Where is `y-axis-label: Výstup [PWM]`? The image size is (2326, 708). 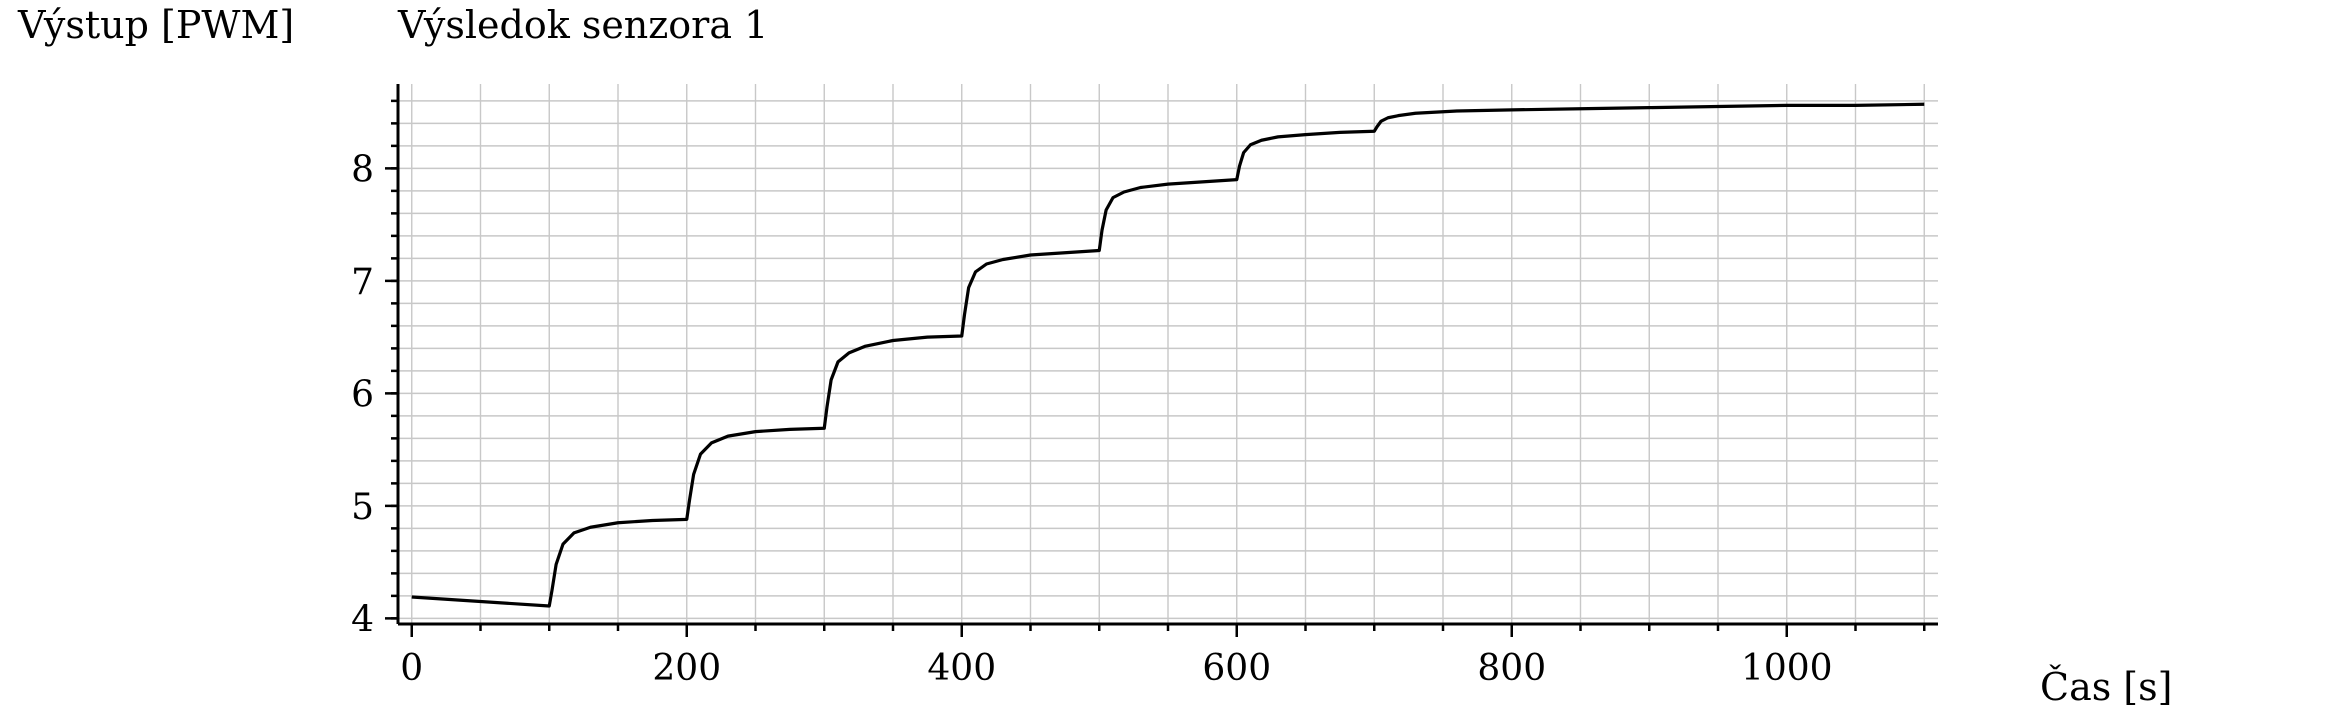
y-axis-label: Výstup [PWM] is located at coordinates (155, 25).